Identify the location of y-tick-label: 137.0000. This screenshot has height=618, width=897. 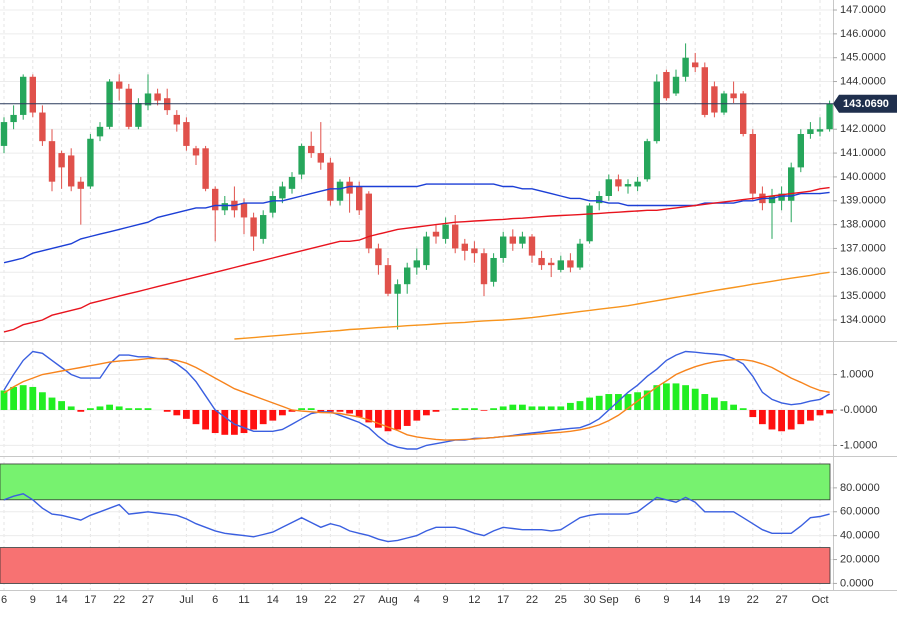
(863, 248).